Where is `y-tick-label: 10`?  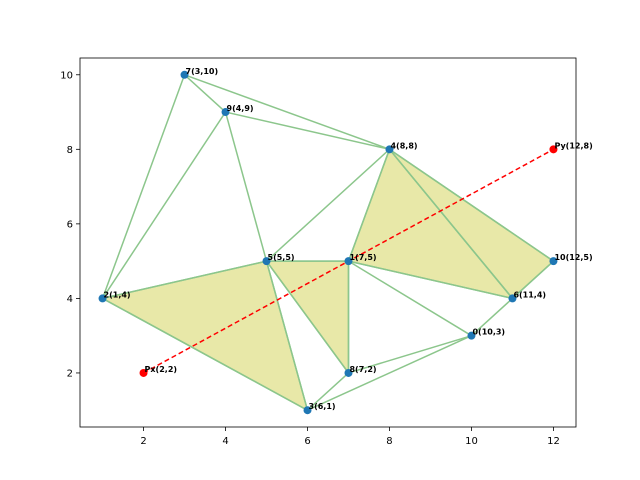 y-tick-label: 10 is located at coordinates (66, 75).